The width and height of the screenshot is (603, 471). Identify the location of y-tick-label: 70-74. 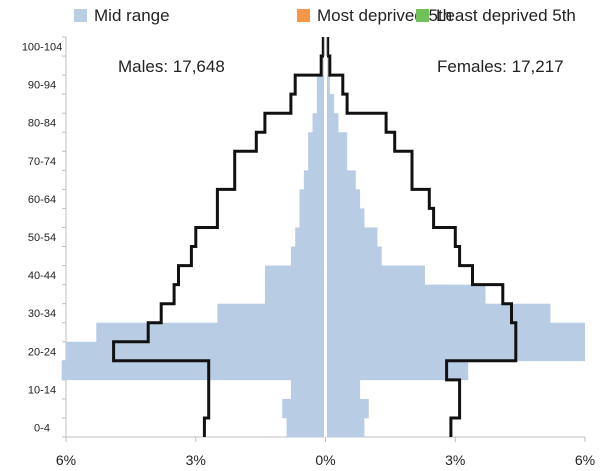
(42, 162).